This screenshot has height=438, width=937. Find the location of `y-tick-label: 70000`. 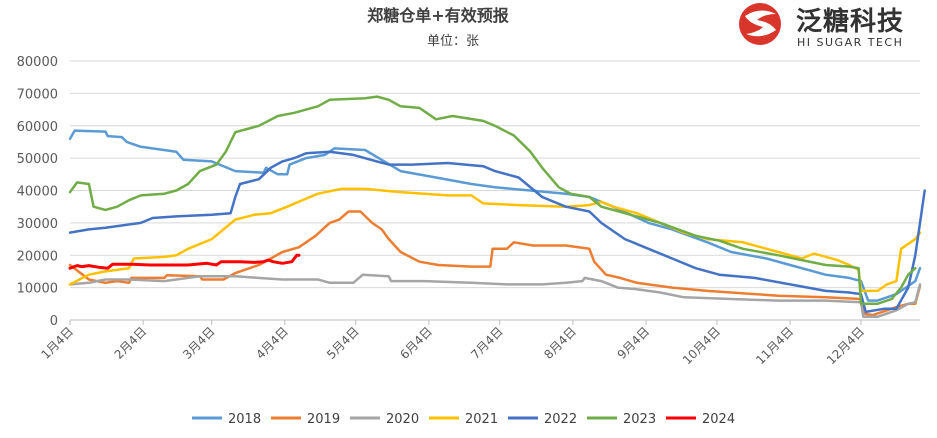

y-tick-label: 70000 is located at coordinates (37, 94).